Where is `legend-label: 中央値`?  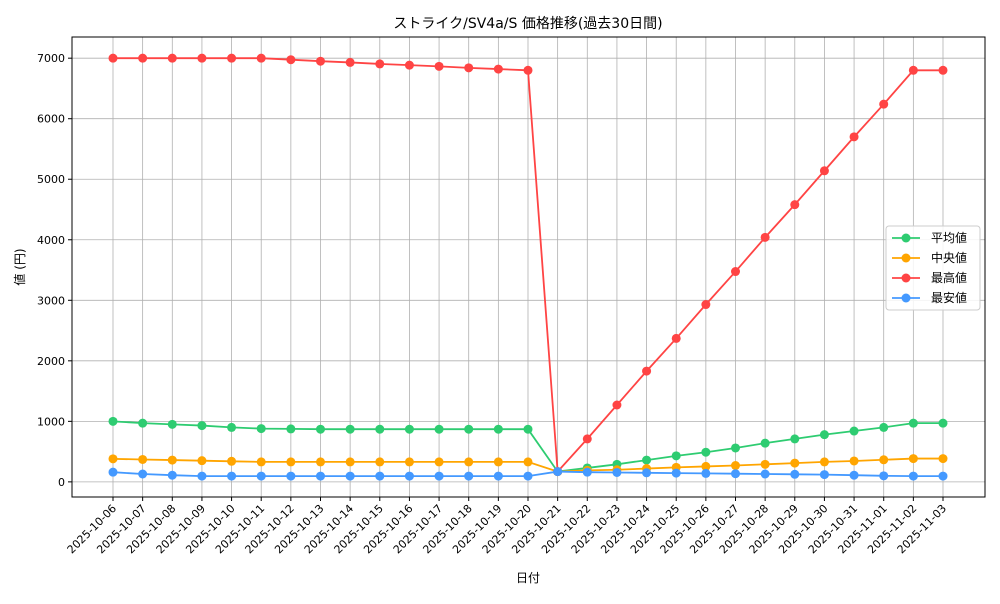 legend-label: 中央値 is located at coordinates (949, 257).